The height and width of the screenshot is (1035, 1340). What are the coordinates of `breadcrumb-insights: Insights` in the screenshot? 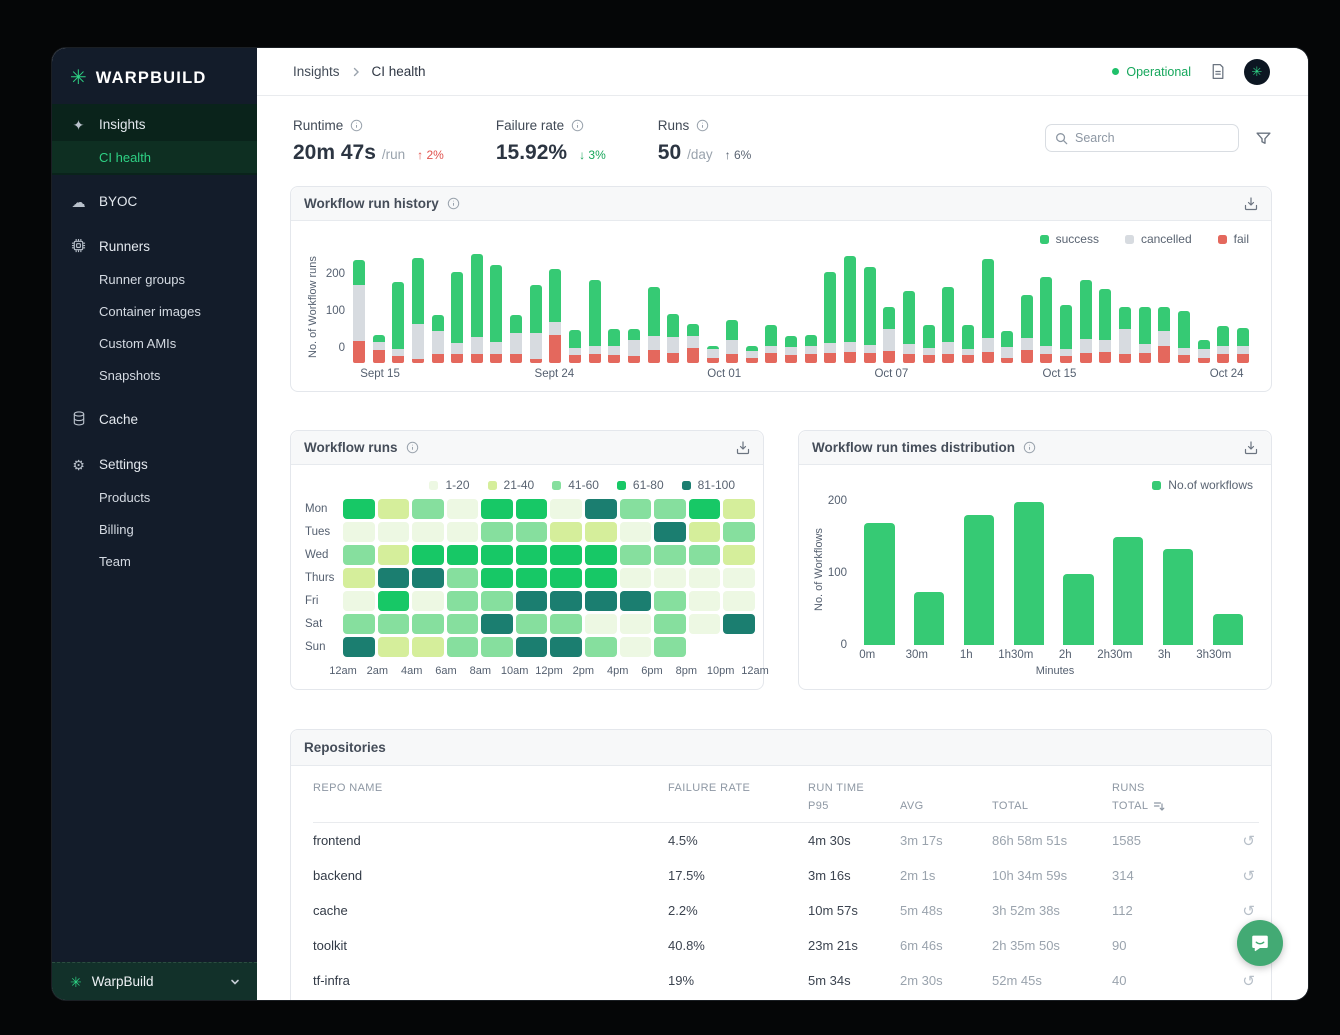 It's located at (316, 71).